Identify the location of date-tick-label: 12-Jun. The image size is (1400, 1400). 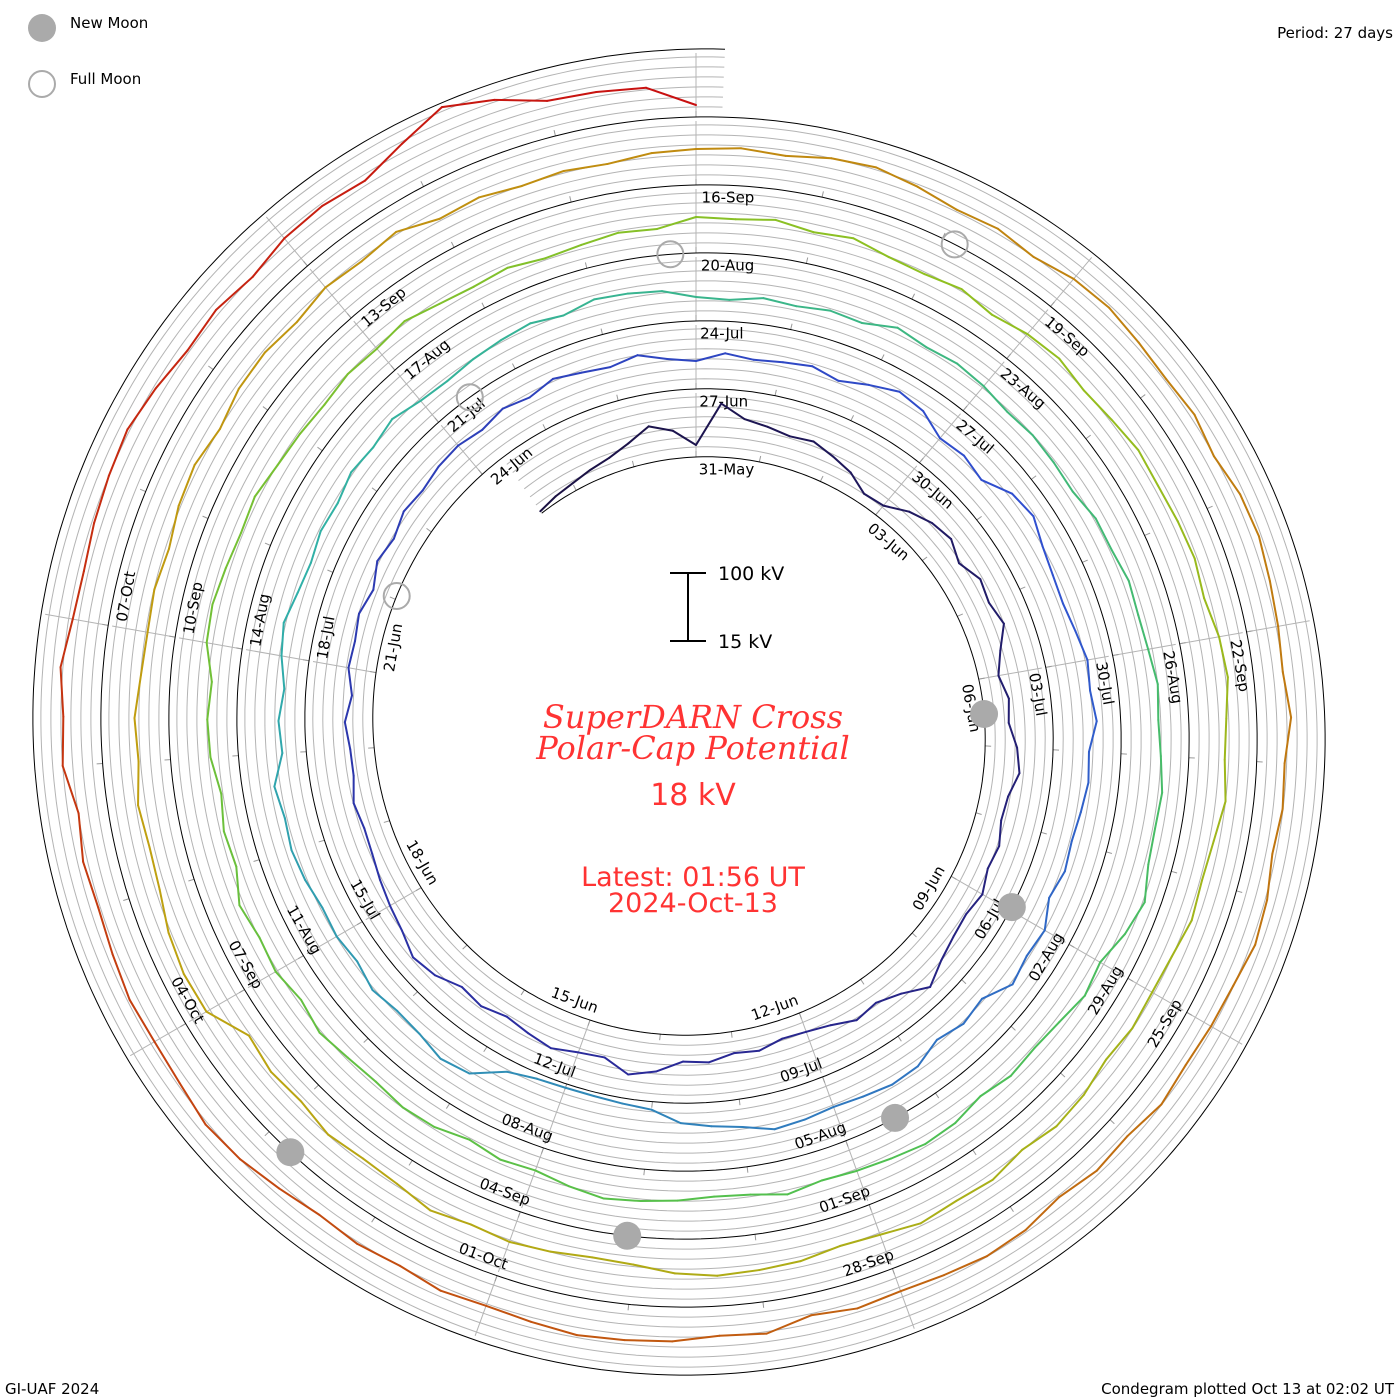
(775, 1008).